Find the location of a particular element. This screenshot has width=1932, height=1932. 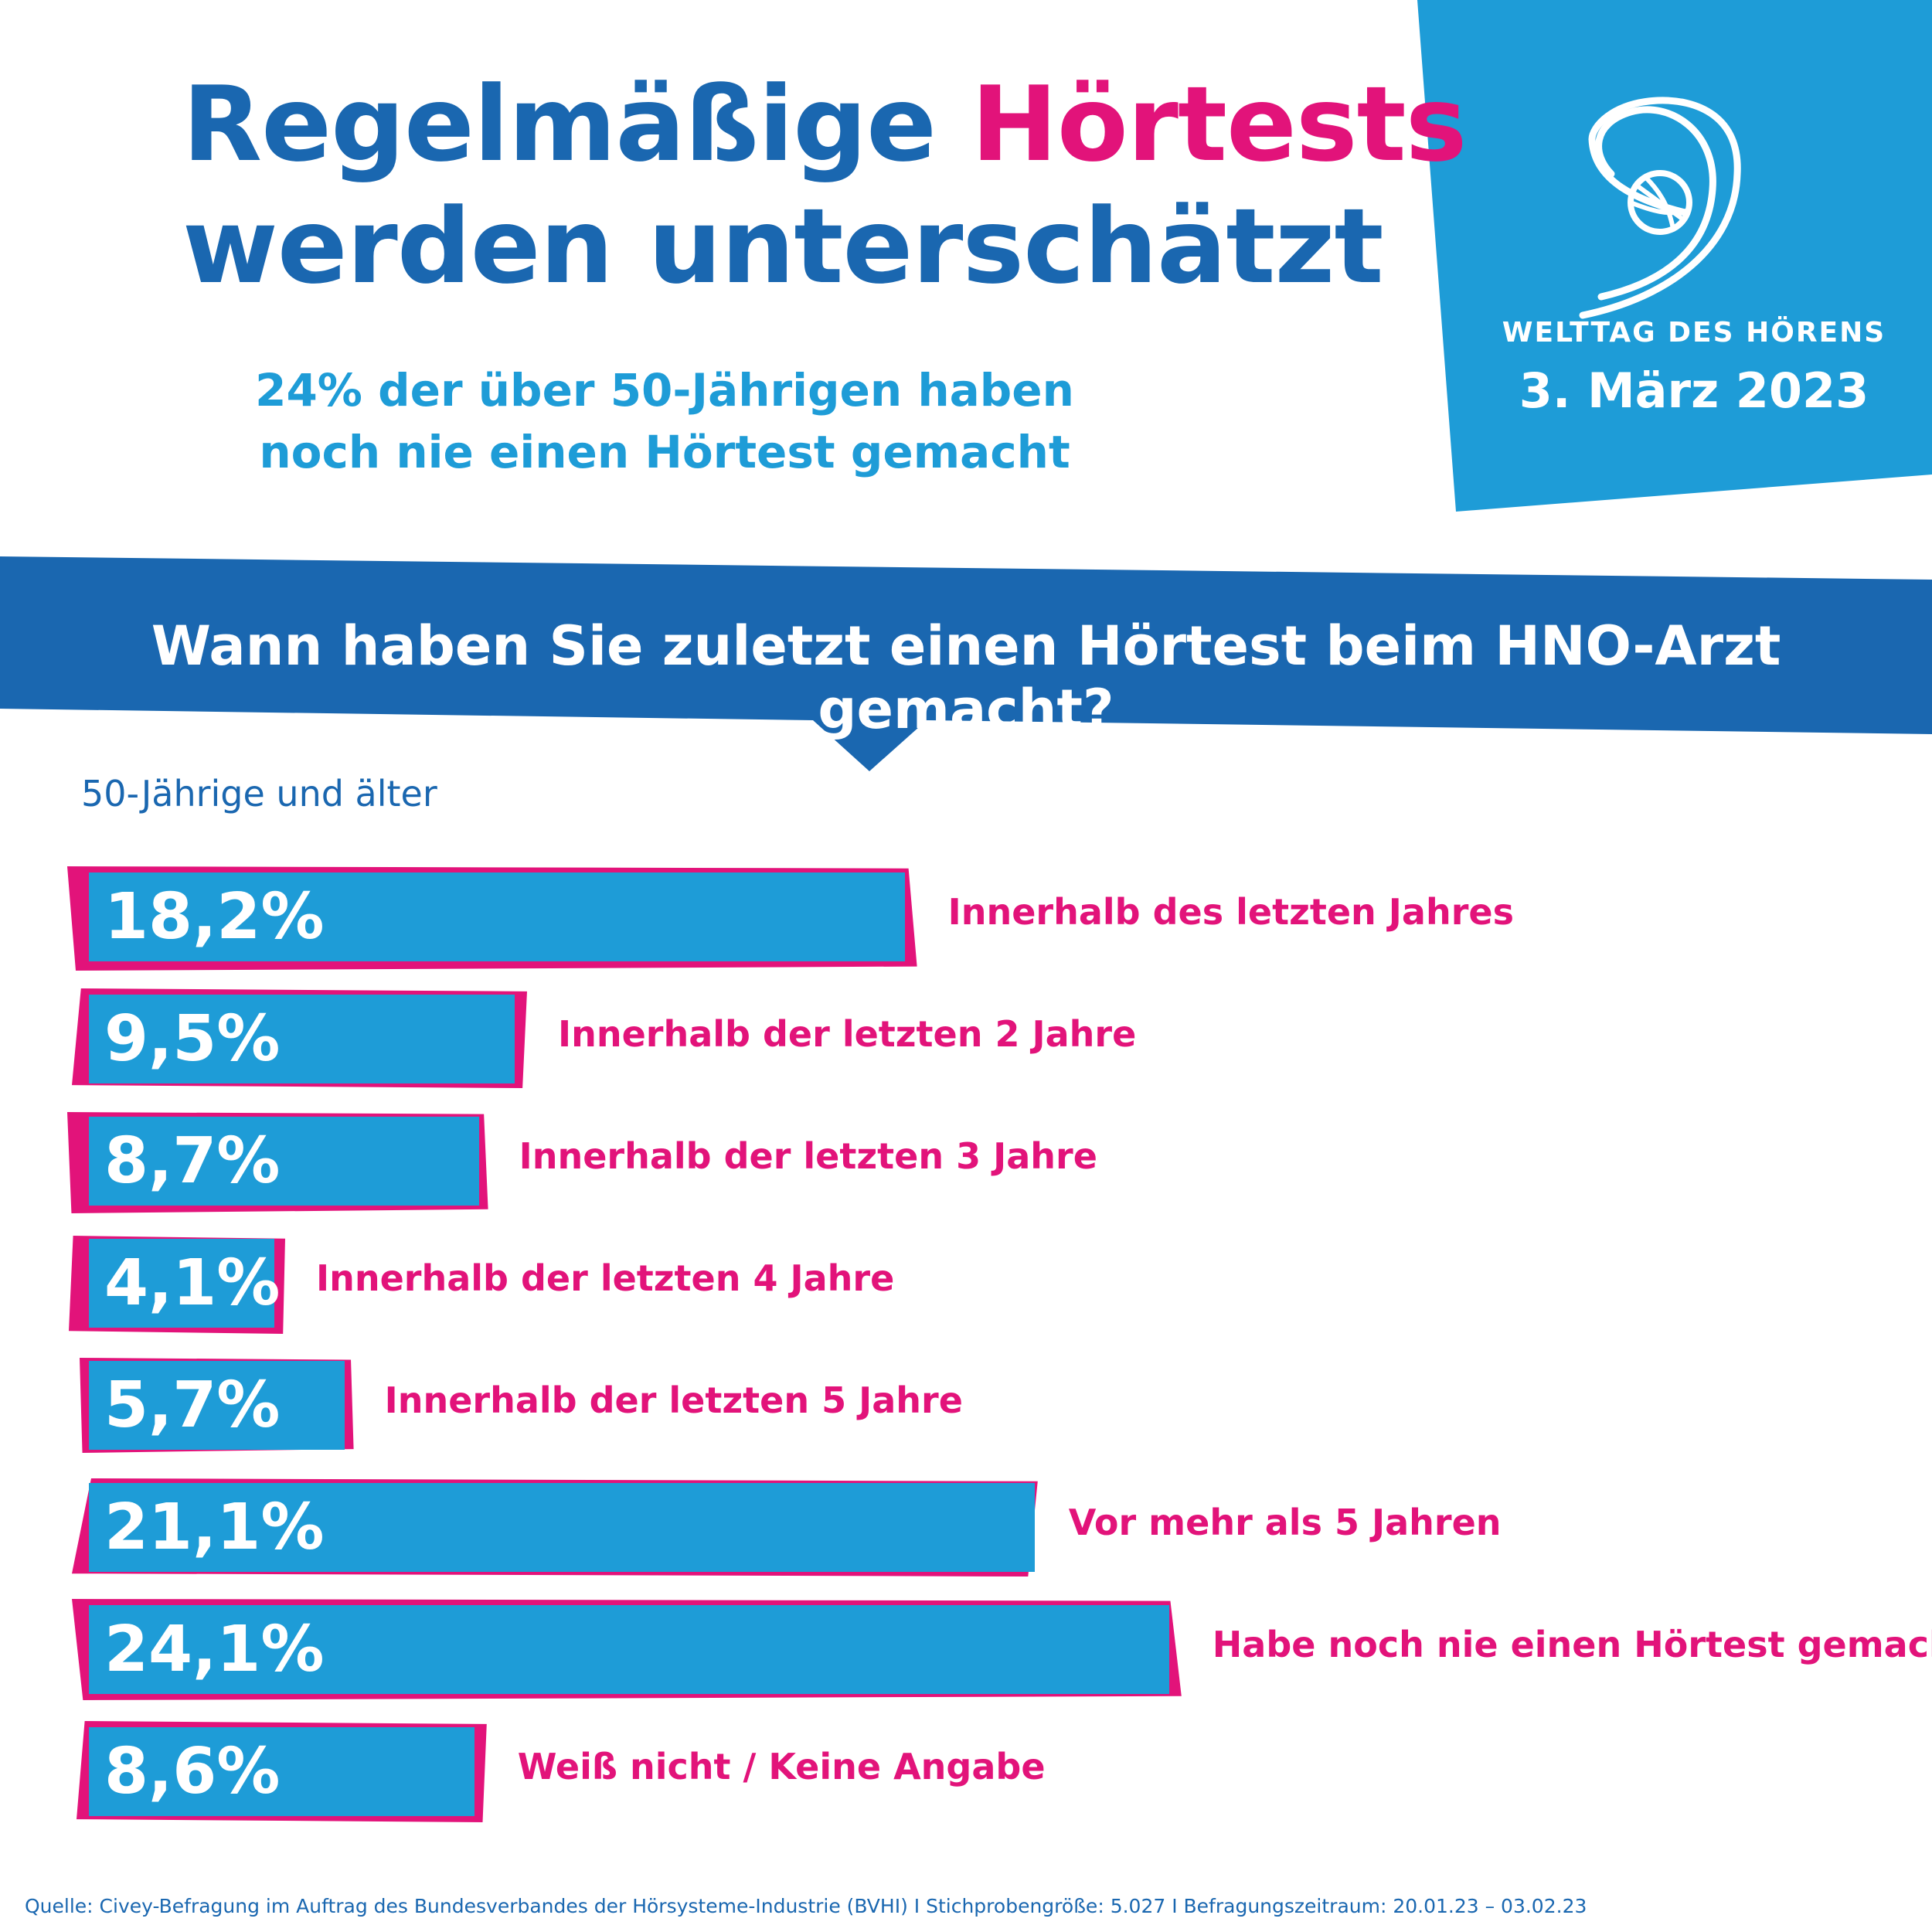

bar-category-label: Innerhalb der letzten 5 Jahre is located at coordinates (674, 1400).